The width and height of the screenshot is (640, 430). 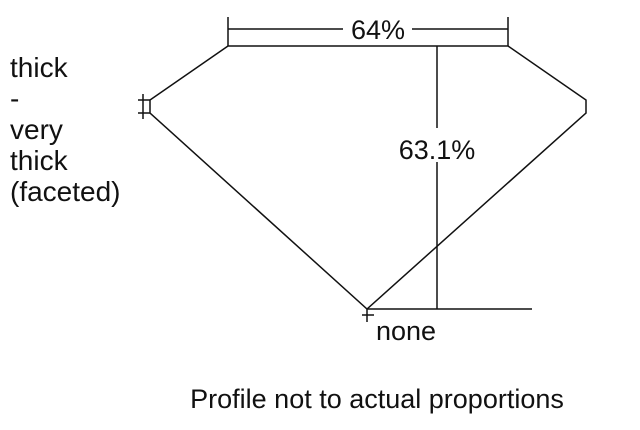 I want to click on culet-label: none, so click(x=406, y=331).